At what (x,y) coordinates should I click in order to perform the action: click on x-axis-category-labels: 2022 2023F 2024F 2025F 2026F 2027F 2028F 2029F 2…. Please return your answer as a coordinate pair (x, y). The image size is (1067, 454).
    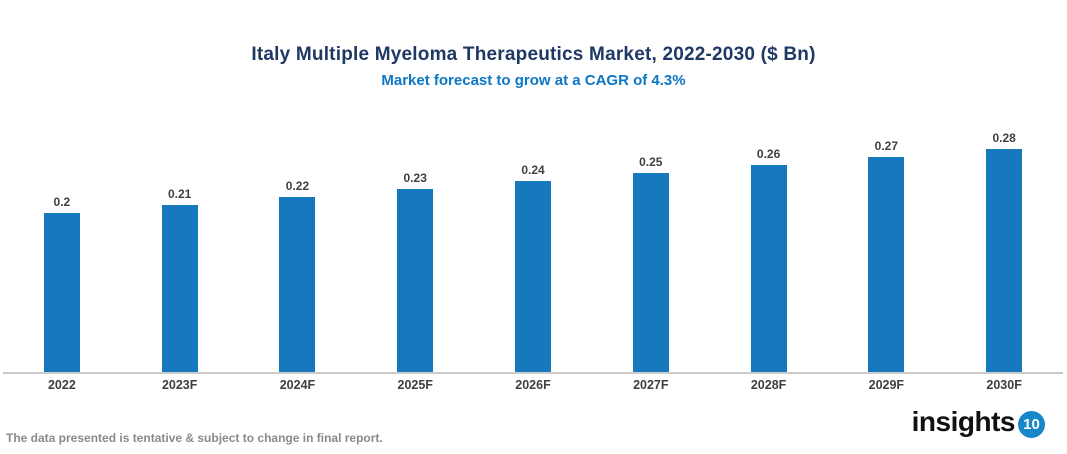
    Looking at the image, I should click on (533, 385).